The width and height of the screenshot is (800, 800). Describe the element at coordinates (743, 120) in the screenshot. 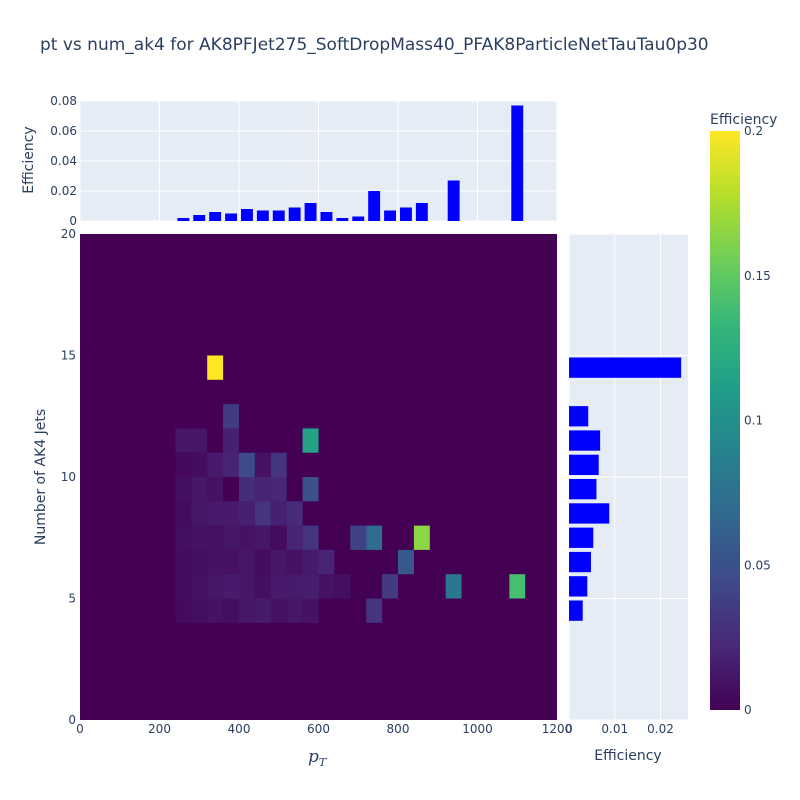

I see `colorbar-title: Efficiency` at that location.